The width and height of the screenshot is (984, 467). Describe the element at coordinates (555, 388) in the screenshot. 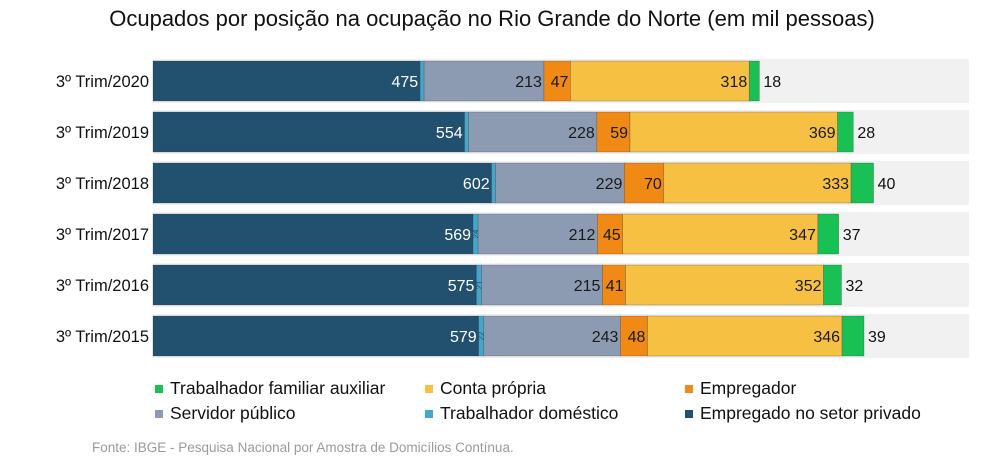

I see `legend-item-conta-propria: Conta própria` at that location.